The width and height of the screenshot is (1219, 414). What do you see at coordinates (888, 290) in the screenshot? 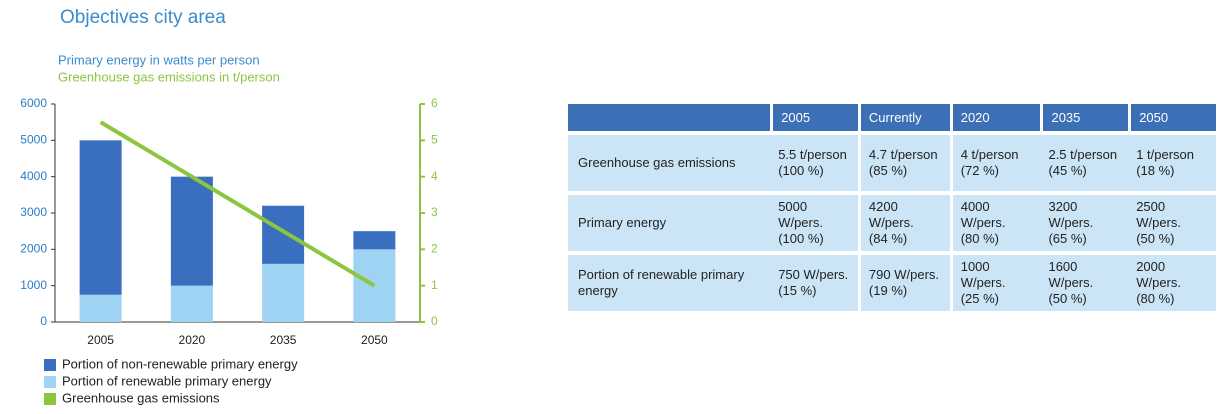
I see `cell-text: (19 %)` at bounding box center [888, 290].